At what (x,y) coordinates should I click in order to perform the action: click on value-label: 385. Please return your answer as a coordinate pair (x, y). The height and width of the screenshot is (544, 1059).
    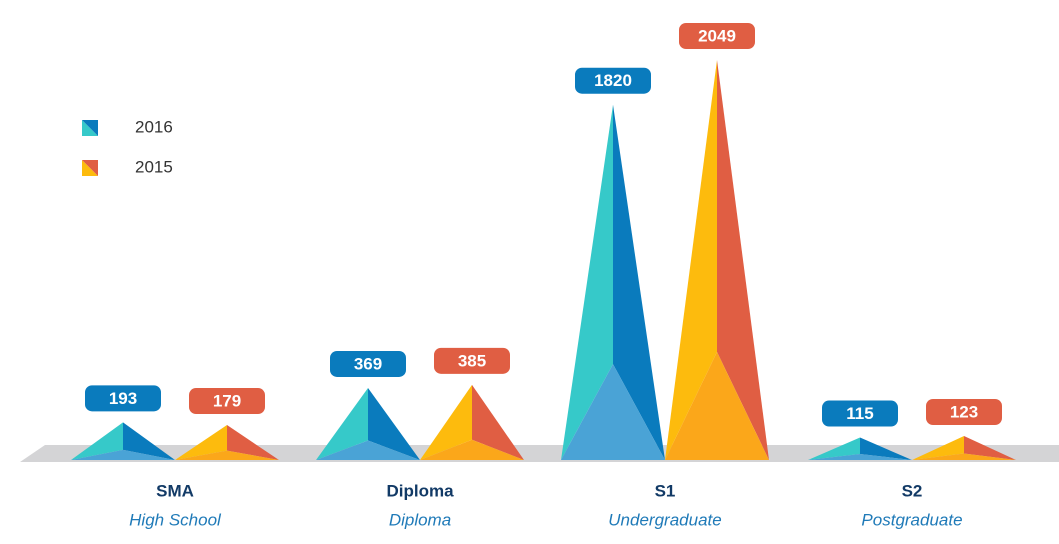
    Looking at the image, I should click on (472, 360).